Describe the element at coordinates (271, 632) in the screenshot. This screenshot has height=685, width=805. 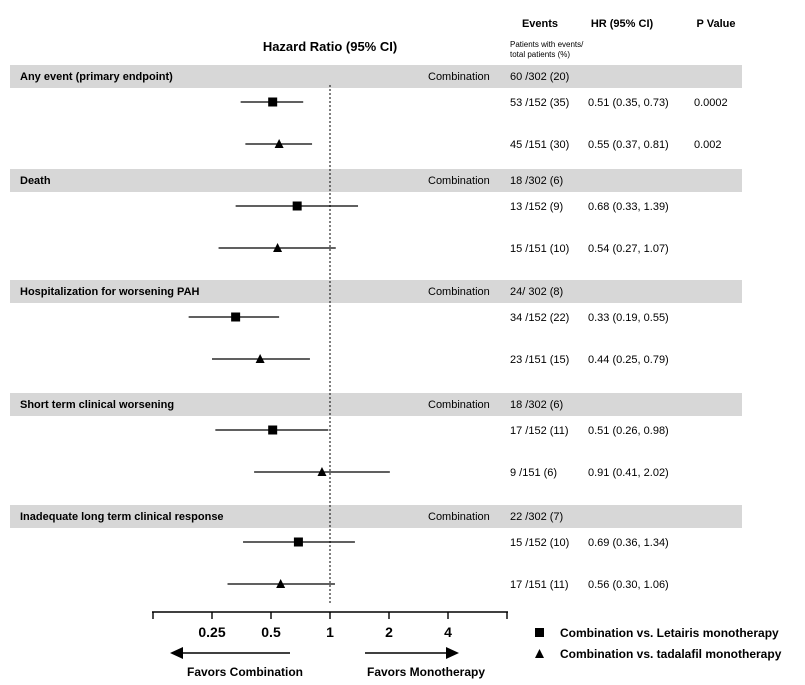
I see `axis-tick-label: 0.5` at that location.